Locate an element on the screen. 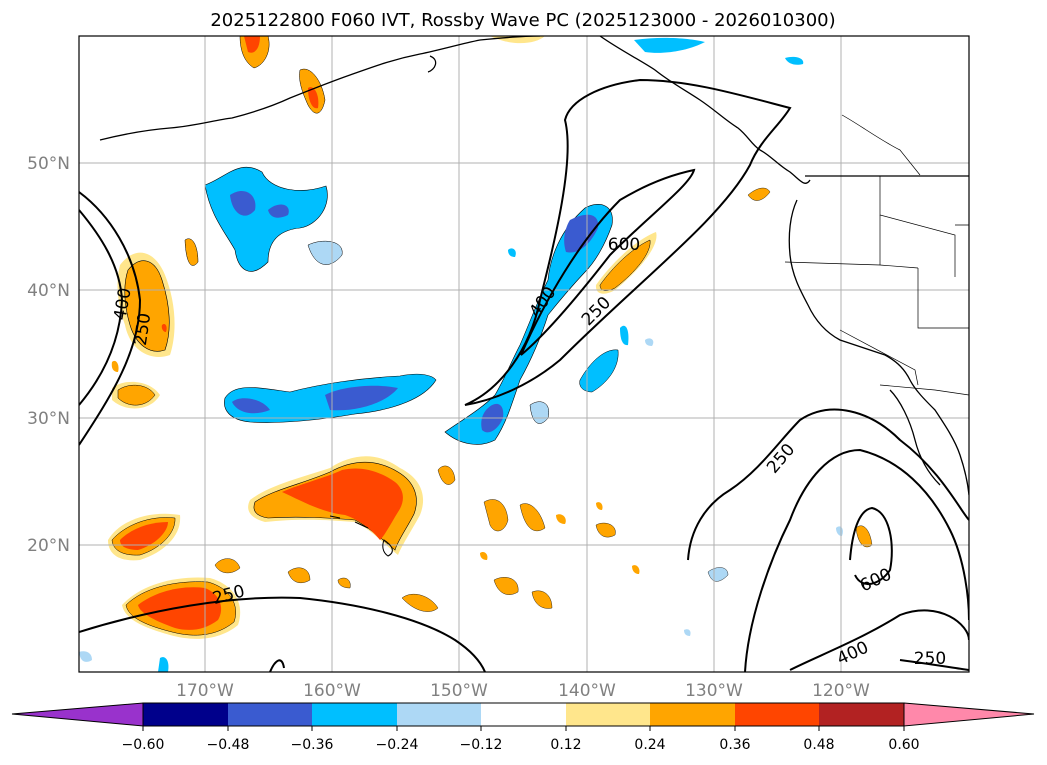 The image size is (1047, 765). colorbar-tick-label: 0.24 is located at coordinates (649, 745).